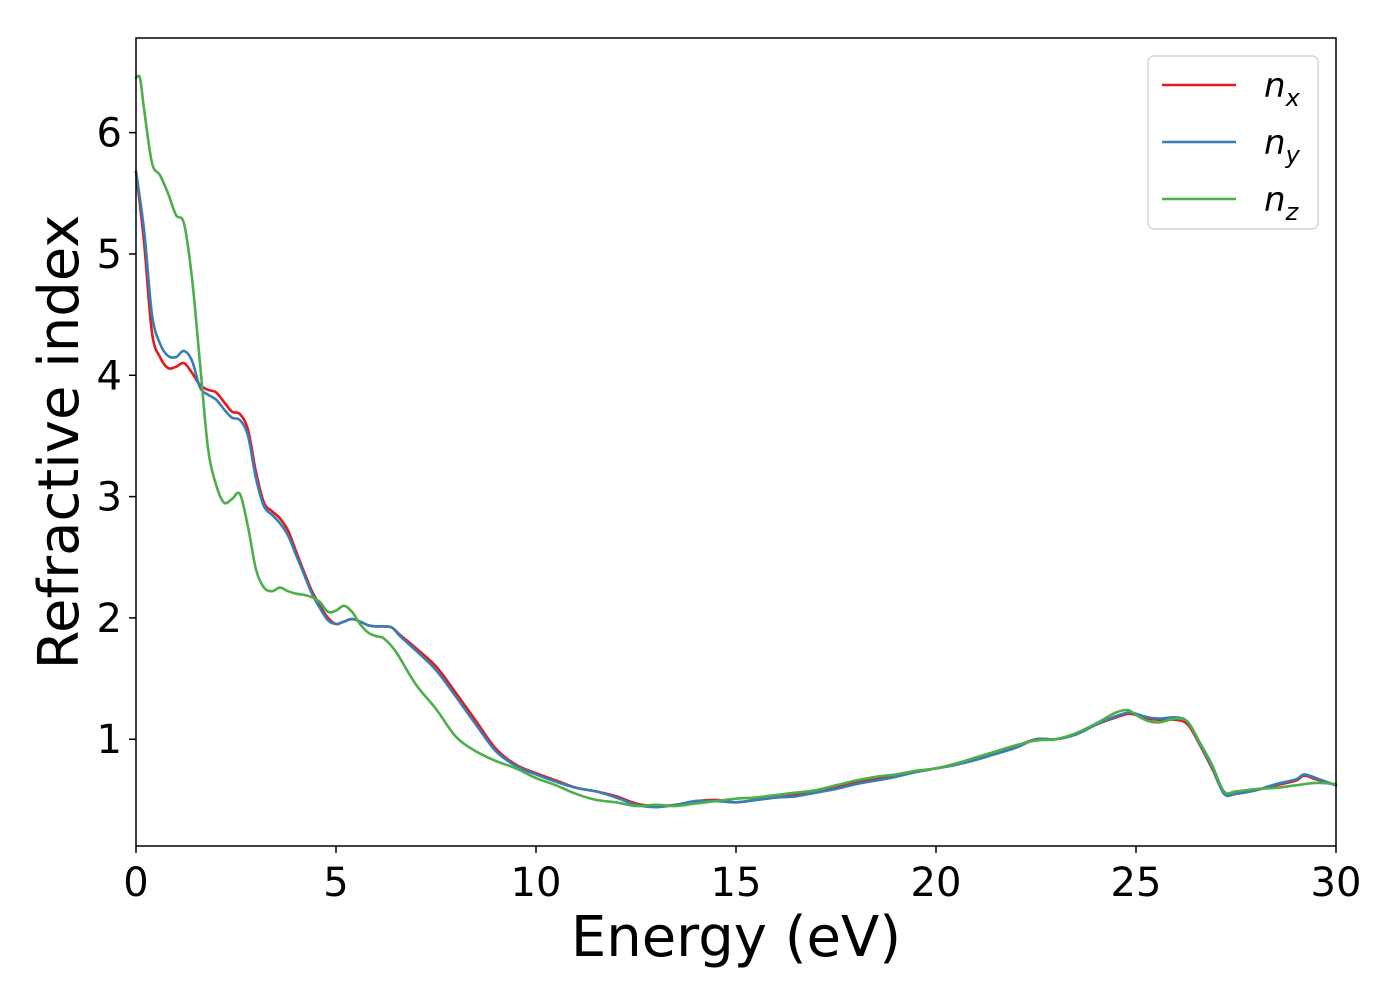  I want to click on x-tick-label: 0, so click(135, 883).